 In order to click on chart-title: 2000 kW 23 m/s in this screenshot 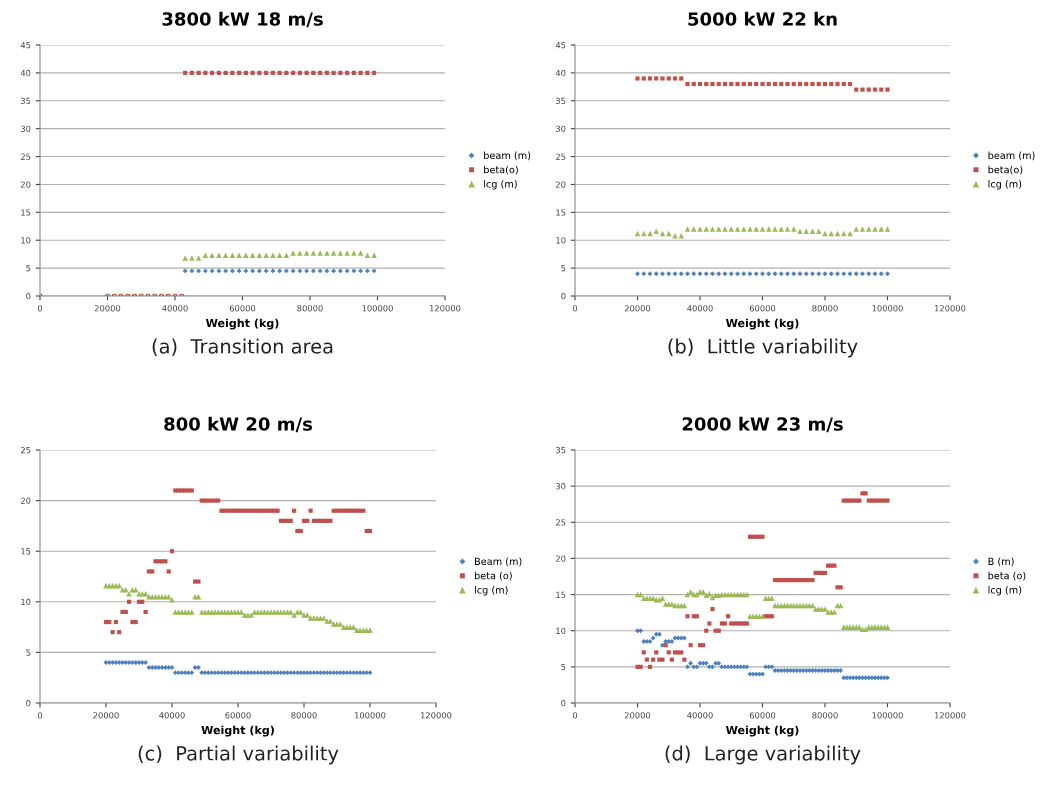, I will do `click(762, 424)`.